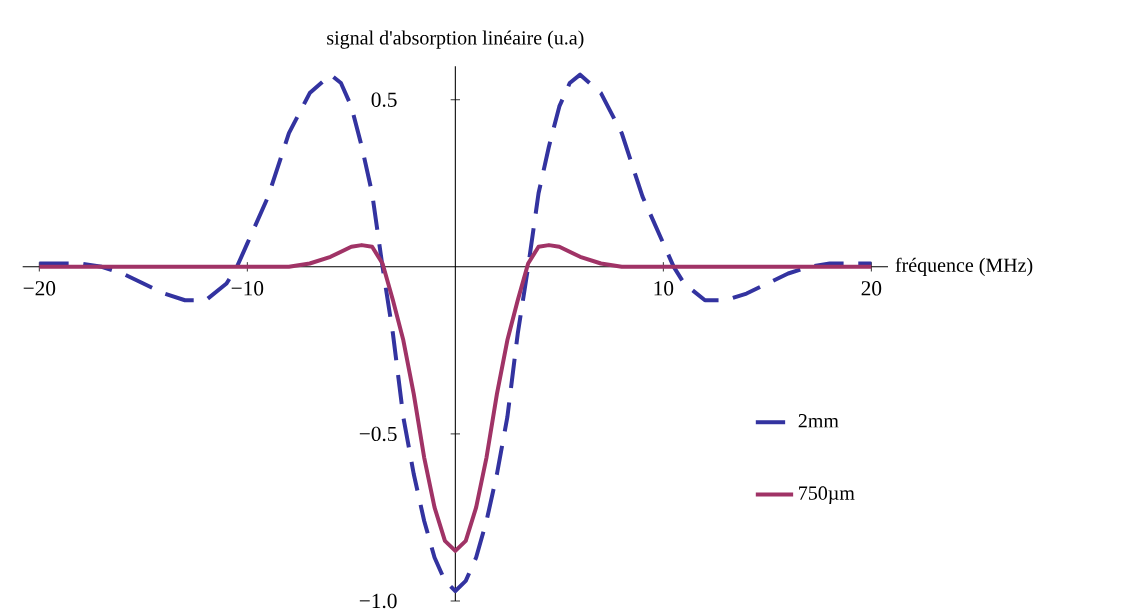  What do you see at coordinates (378, 434) in the screenshot?
I see `y-tick-label: −0.5` at bounding box center [378, 434].